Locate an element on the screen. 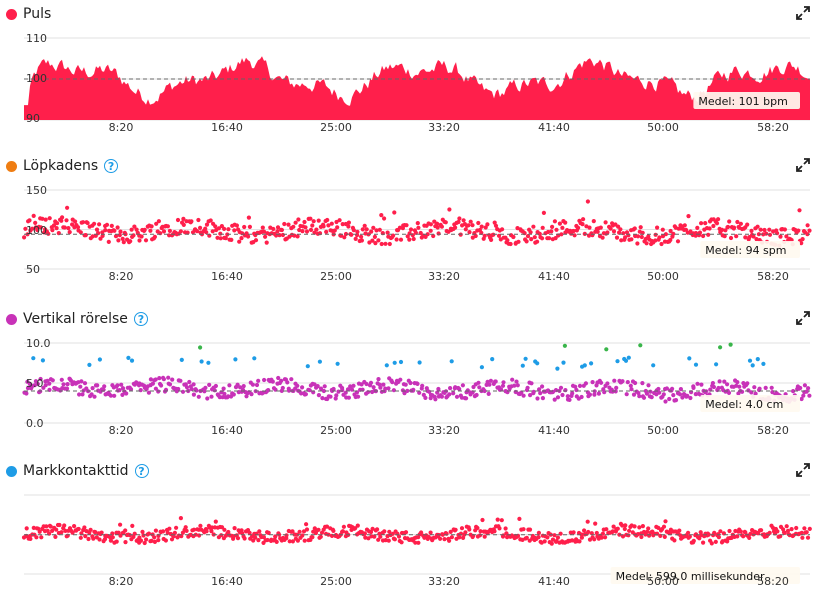 The height and width of the screenshot is (607, 818). panel-title: Puls is located at coordinates (37, 14).